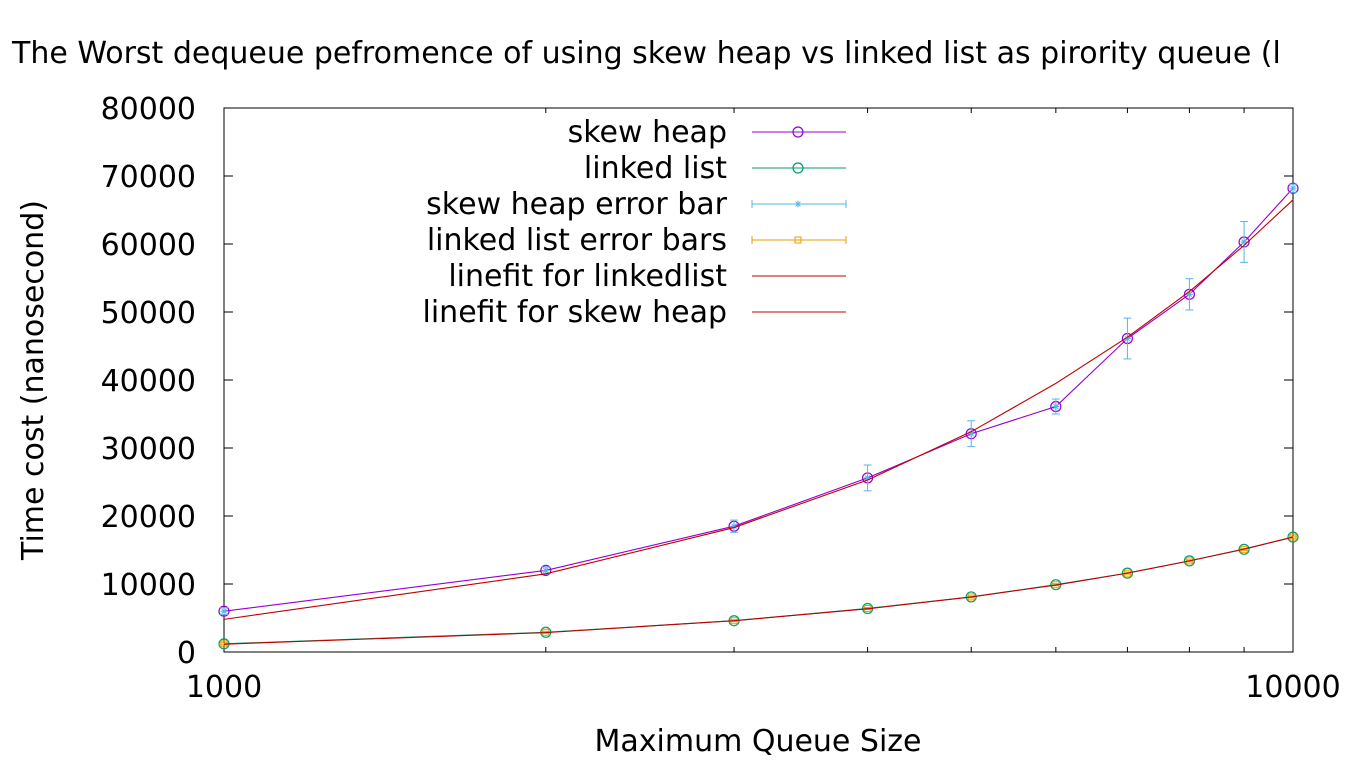  I want to click on series-linked-list-point-4-shape, so click(971, 597).